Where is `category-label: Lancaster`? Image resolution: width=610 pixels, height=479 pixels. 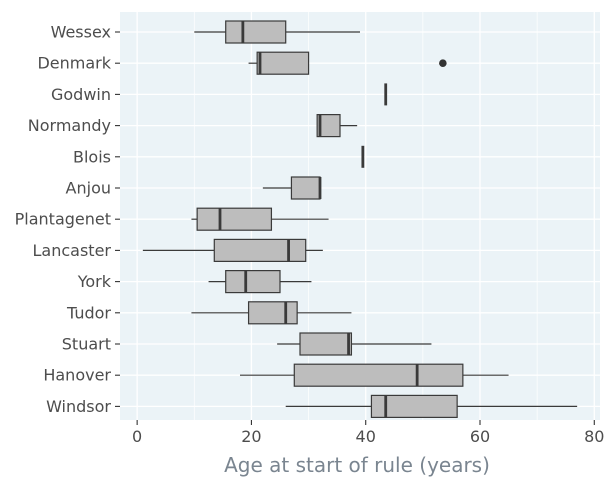 category-label: Lancaster is located at coordinates (72, 250).